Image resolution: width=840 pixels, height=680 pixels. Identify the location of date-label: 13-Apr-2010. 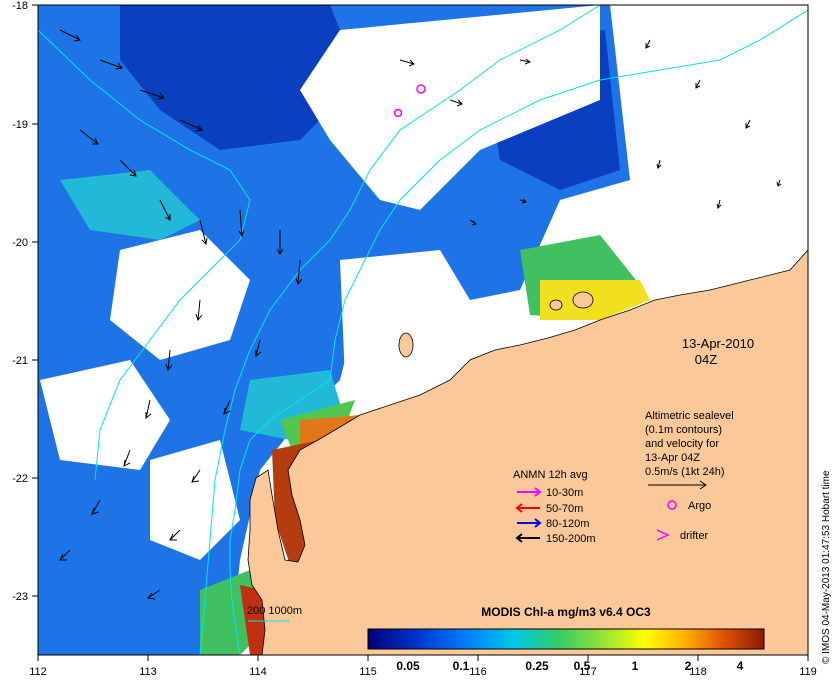
(718, 343).